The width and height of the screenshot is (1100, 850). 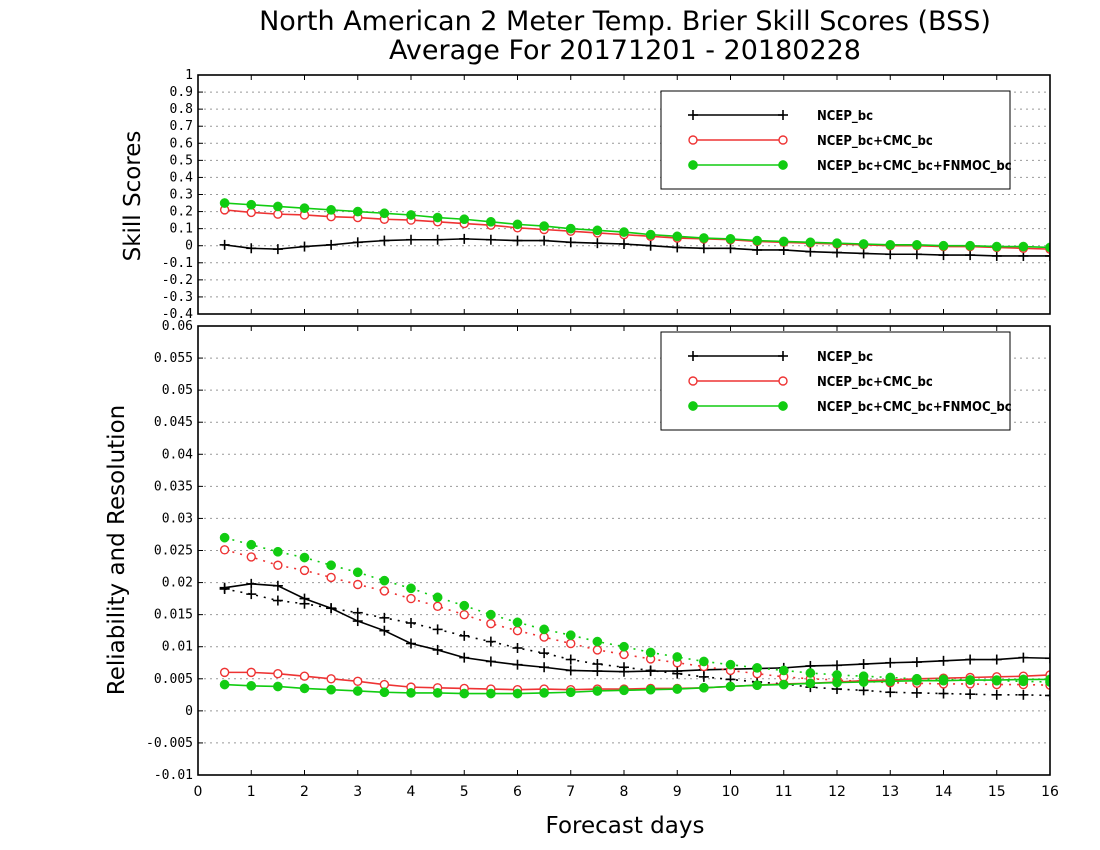 What do you see at coordinates (173, 551) in the screenshot?
I see `y-tick-label: 0.025` at bounding box center [173, 551].